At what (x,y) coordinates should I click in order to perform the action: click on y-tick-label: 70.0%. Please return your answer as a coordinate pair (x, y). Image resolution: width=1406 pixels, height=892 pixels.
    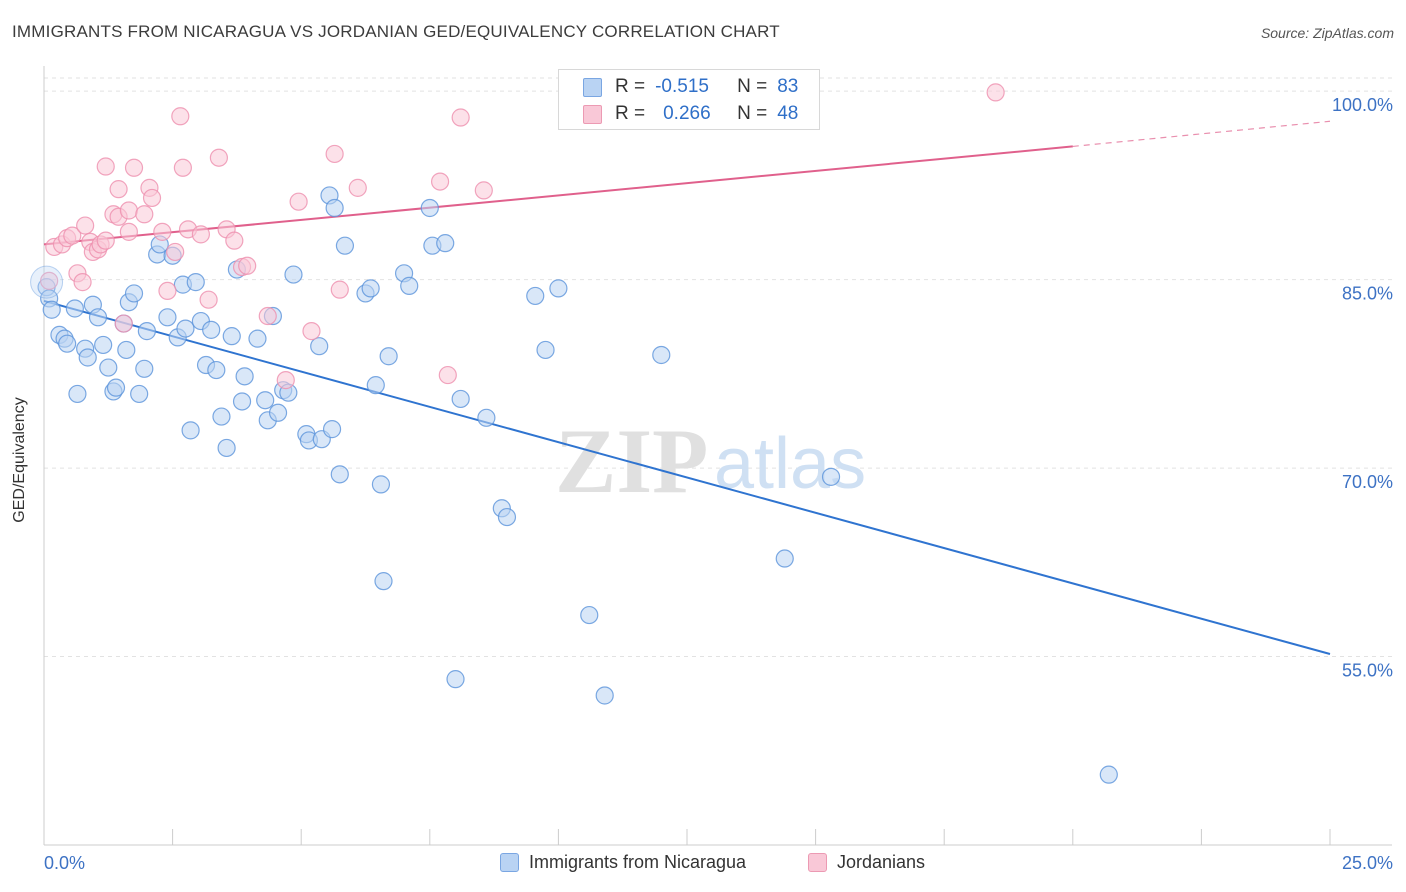
    Looking at the image, I should click on (1367, 482).